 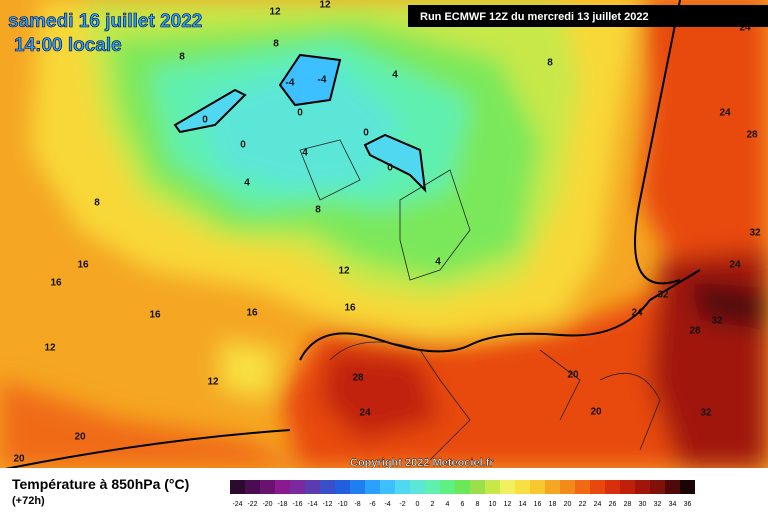 I want to click on lead-time: (+72h), so click(x=28, y=501).